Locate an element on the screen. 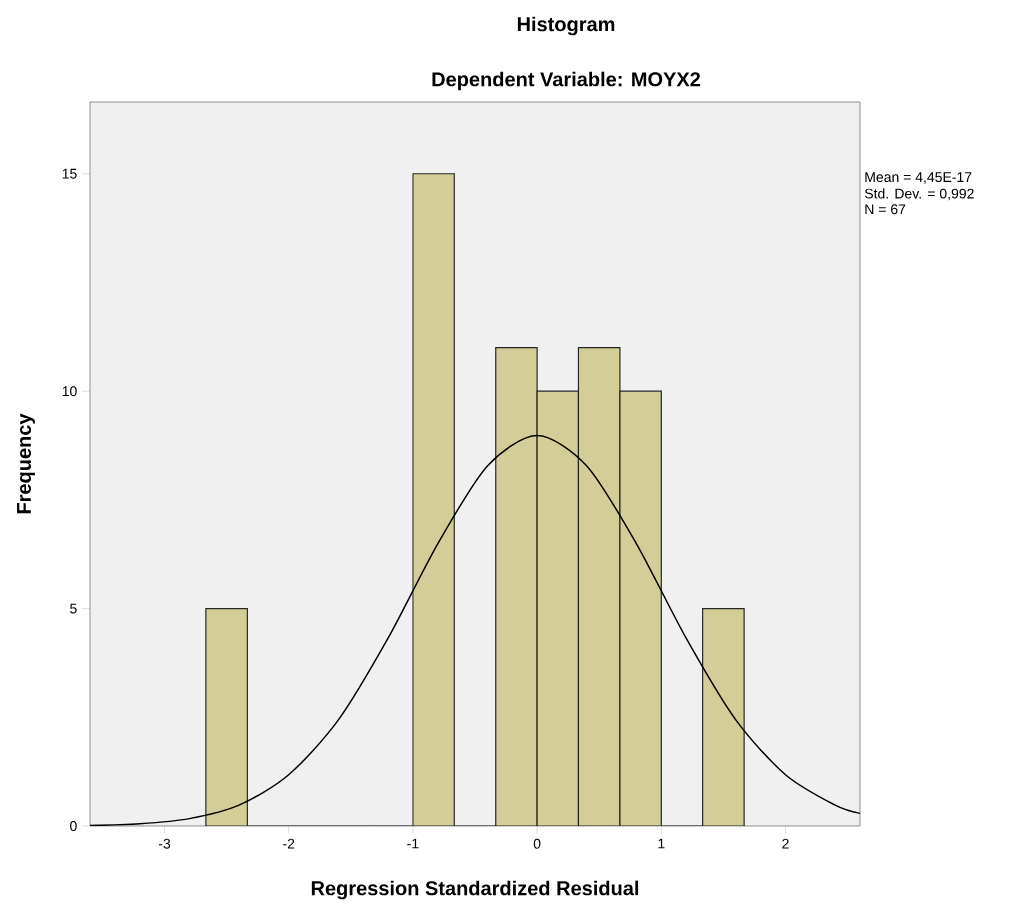 The width and height of the screenshot is (1030, 918). x-tick-label: 2 is located at coordinates (785, 843).